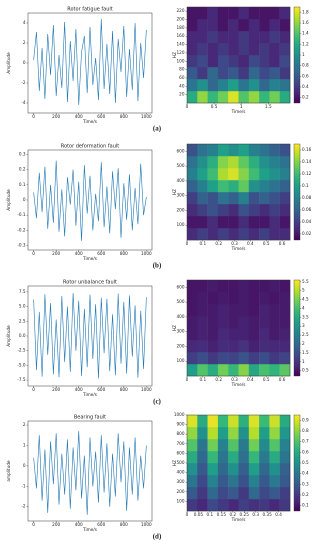 Image resolution: width=320 pixels, height=550 pixels. I want to click on colorbar-tick-label: 5.5, so click(305, 281).